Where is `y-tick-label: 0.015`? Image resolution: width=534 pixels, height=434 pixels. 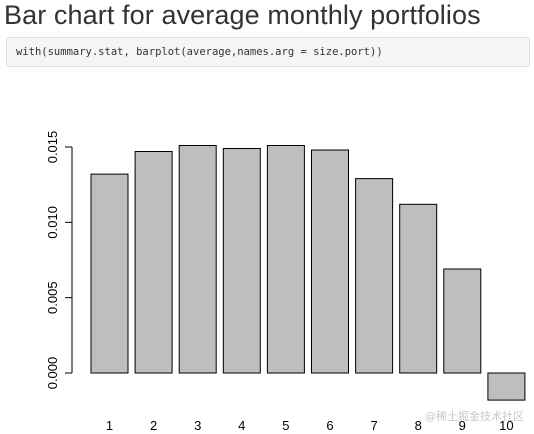 y-tick-label: 0.015 is located at coordinates (52, 147).